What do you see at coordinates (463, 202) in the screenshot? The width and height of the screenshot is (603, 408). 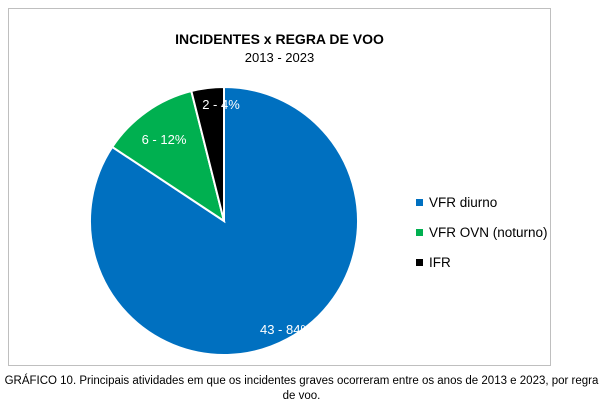 I see `legend-label: VFR diurno` at bounding box center [463, 202].